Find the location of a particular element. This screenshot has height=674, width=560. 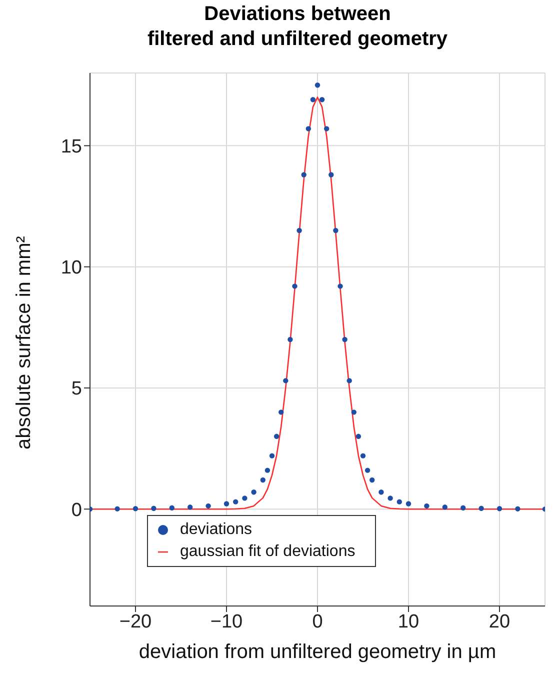

y-tick-label: 10 is located at coordinates (71, 268).